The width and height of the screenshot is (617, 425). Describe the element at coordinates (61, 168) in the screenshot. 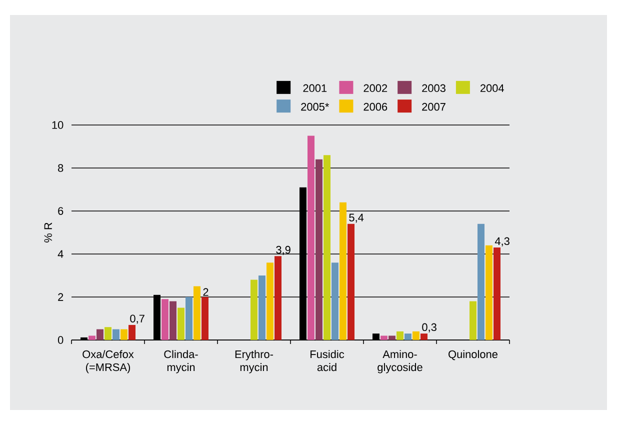

I see `y-tick-label: 8` at that location.